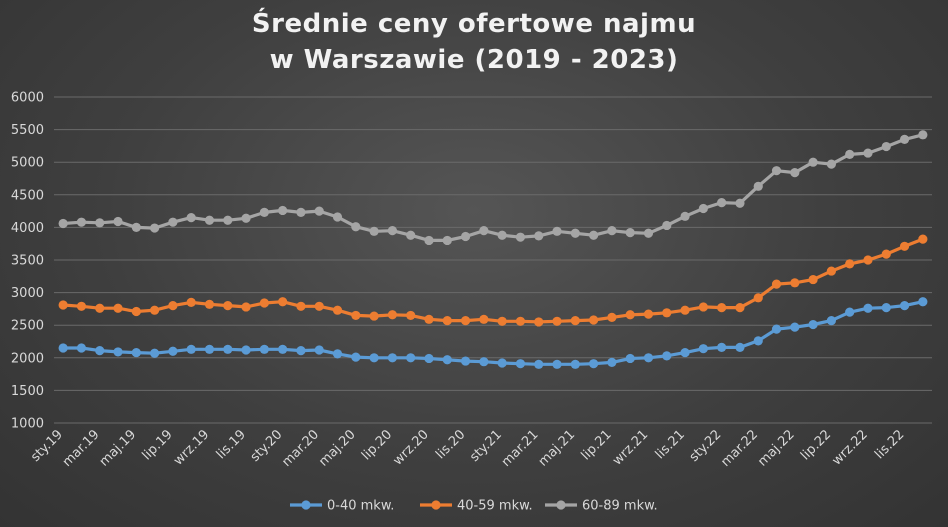 The image size is (948, 527). Describe the element at coordinates (670, 444) in the screenshot. I see `x-tick-label: lis.21` at that location.